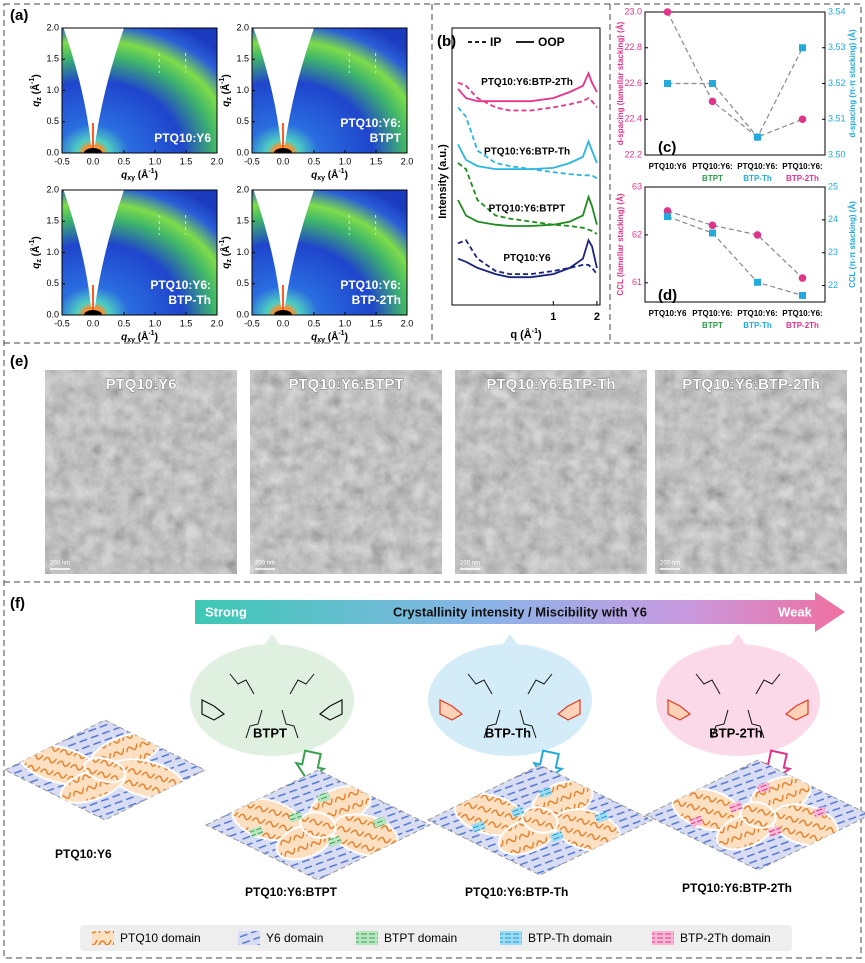 Image resolution: width=865 pixels, height=963 pixels. Describe the element at coordinates (837, 119) in the screenshot. I see `y2-tick-label: 3.51` at that location.